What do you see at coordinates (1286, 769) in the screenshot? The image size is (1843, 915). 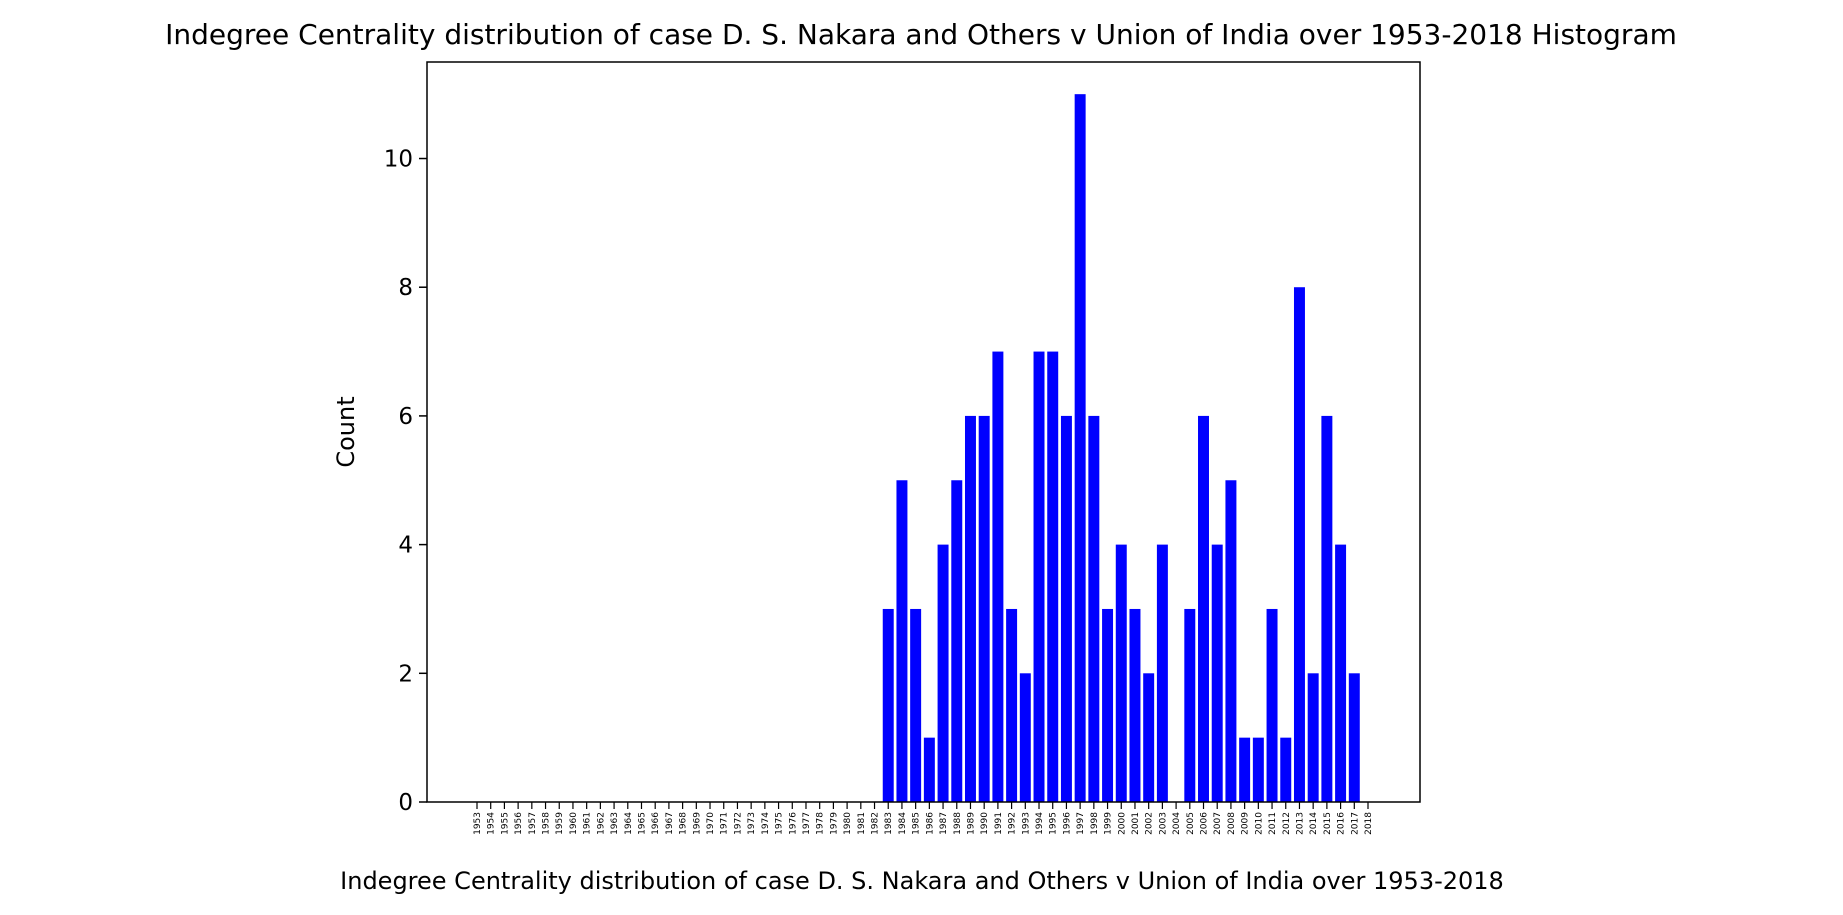 I see `bar-2012` at bounding box center [1286, 769].